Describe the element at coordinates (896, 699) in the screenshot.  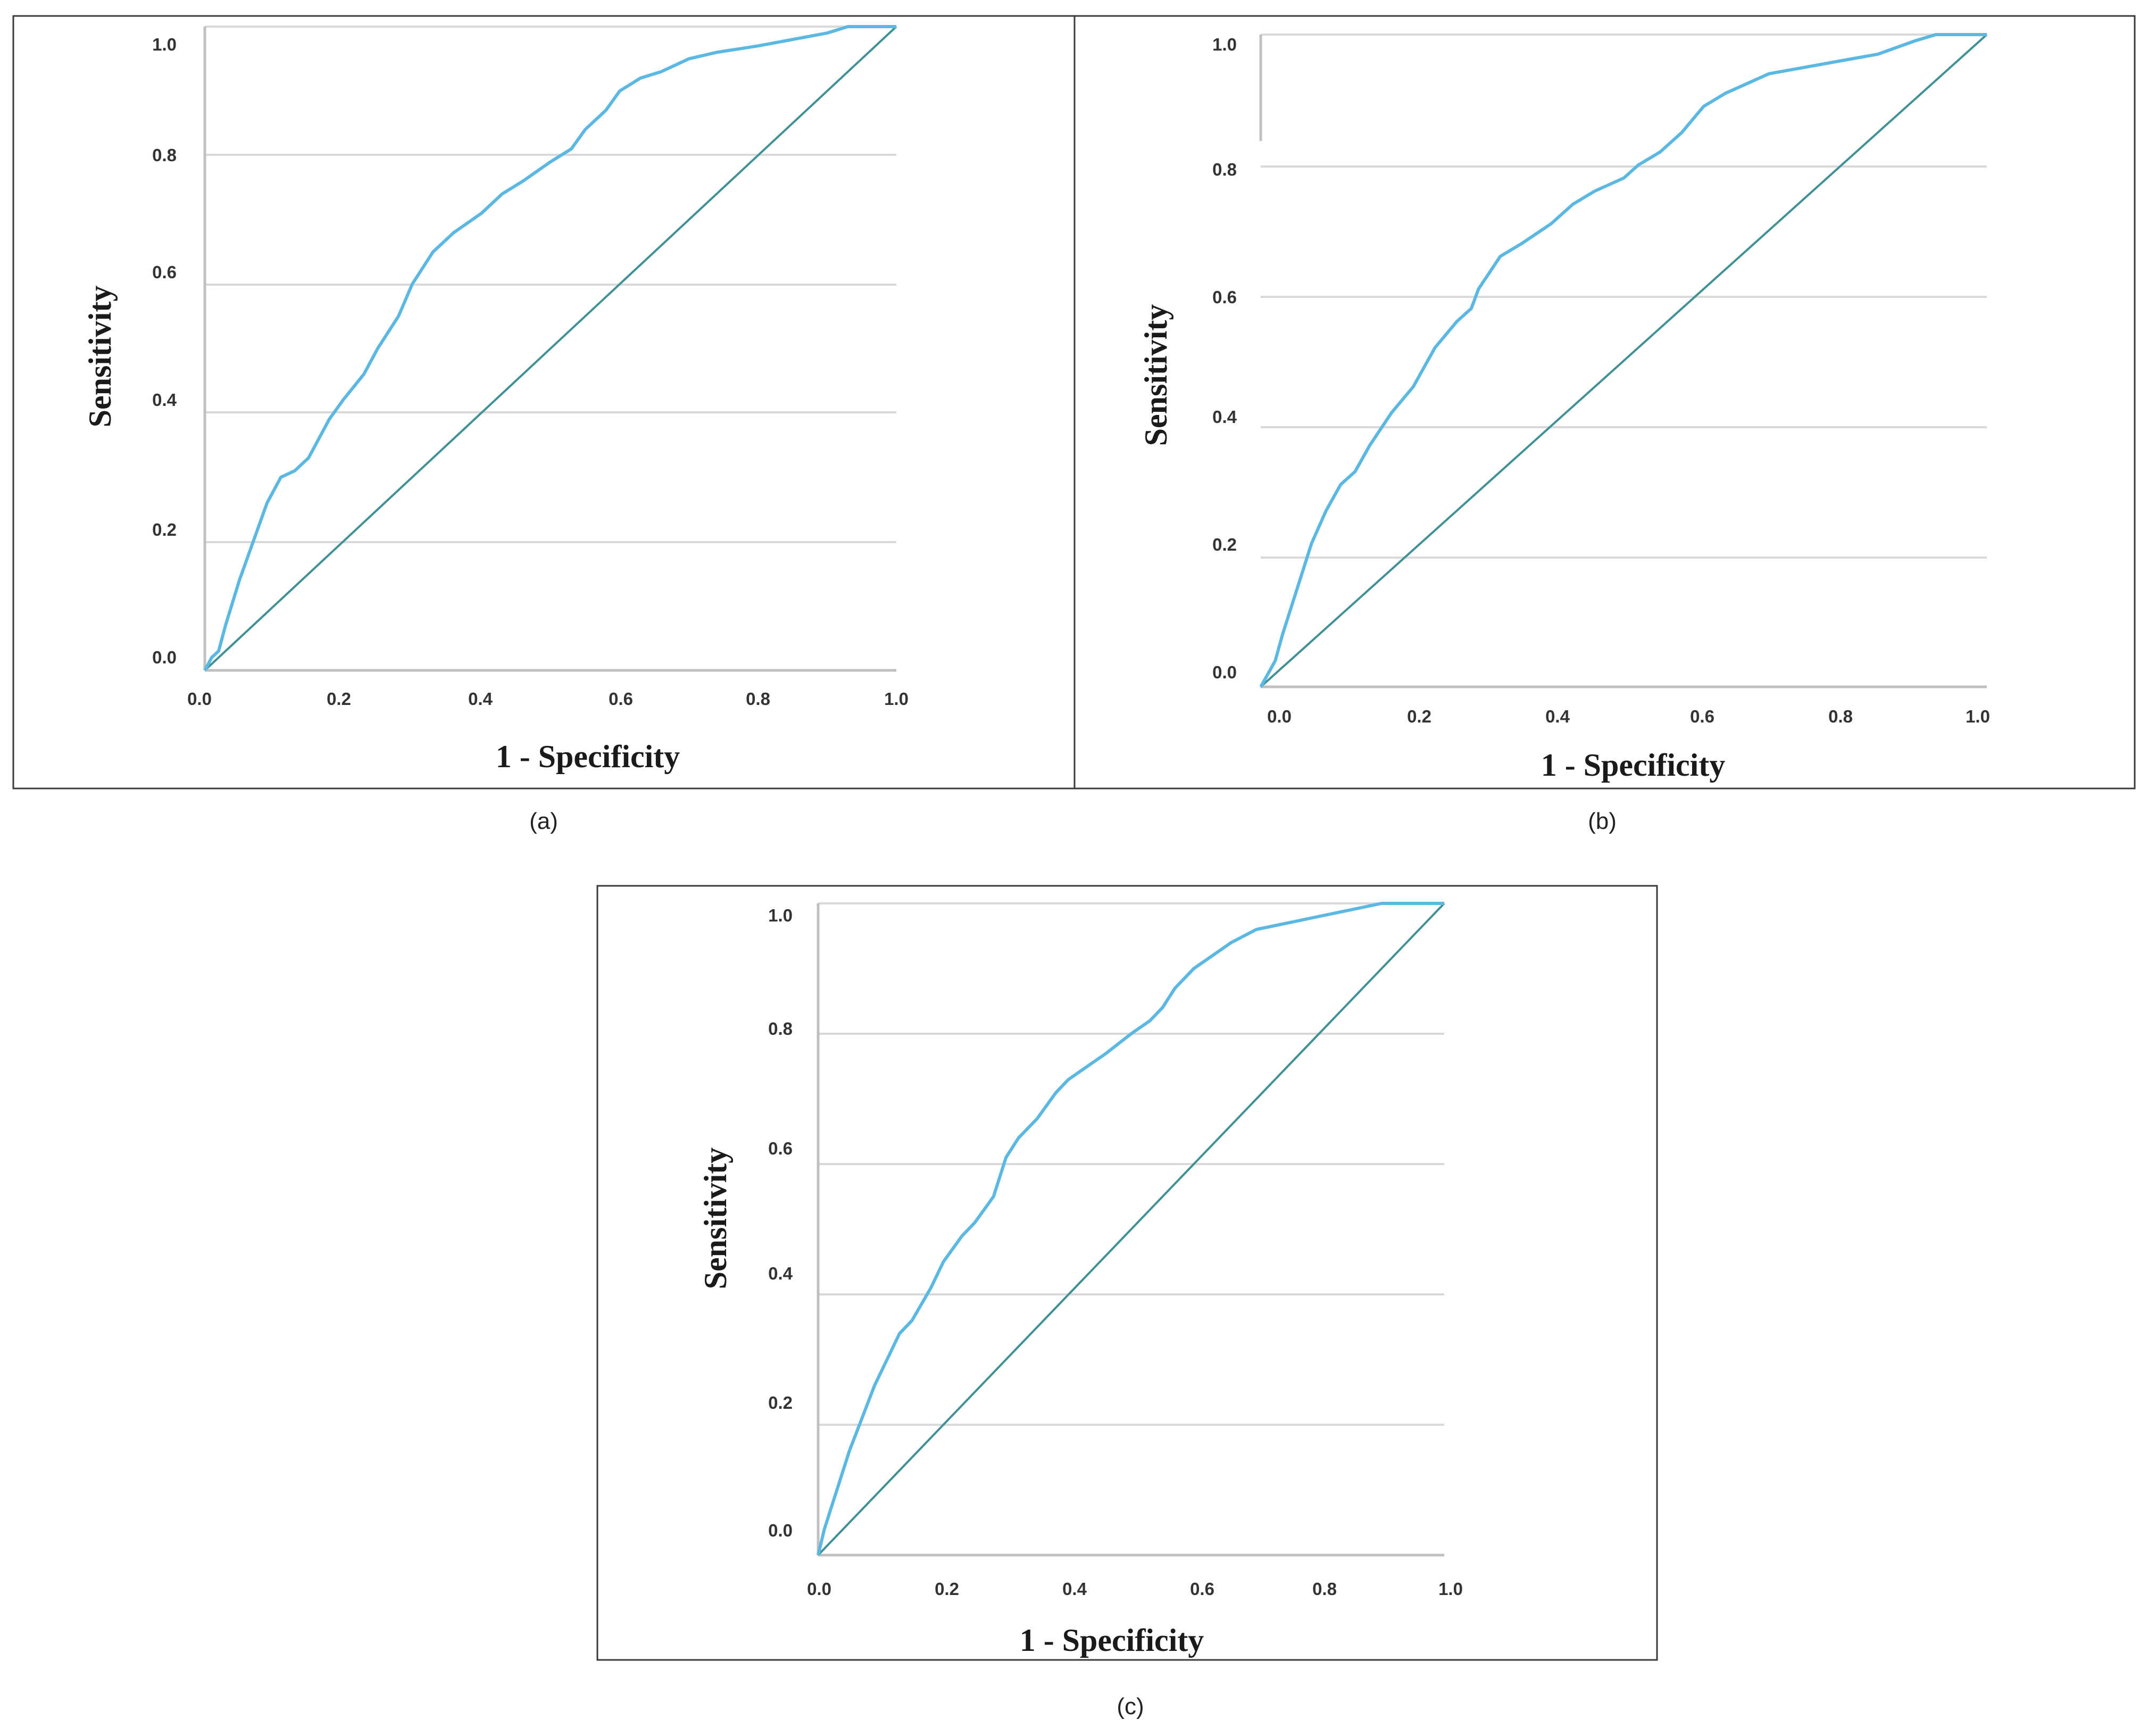
I see `panel-a-xtick-label: 1.0` at that location.